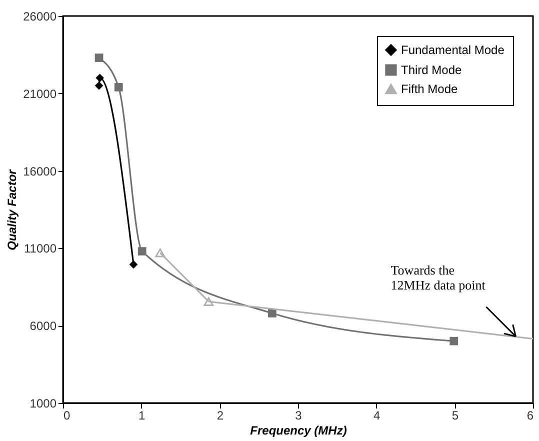  I want to click on x-tick-label: 6, so click(530, 415).